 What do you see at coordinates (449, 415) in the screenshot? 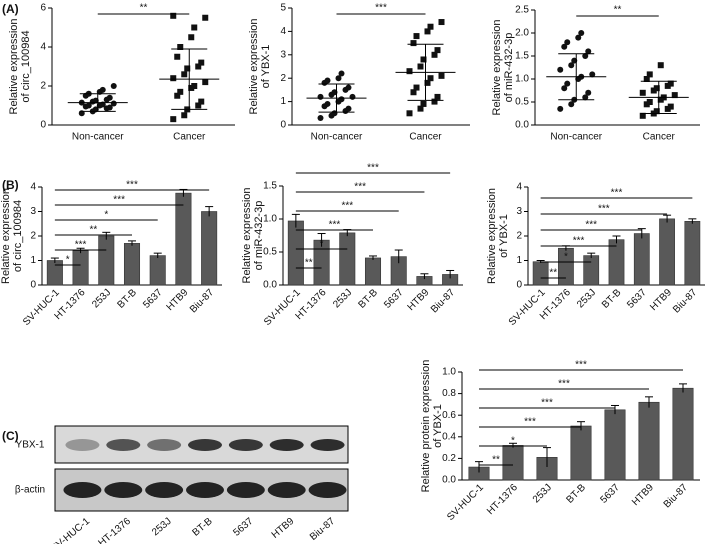
I see `y-tick-label: 0.6` at bounding box center [449, 415].